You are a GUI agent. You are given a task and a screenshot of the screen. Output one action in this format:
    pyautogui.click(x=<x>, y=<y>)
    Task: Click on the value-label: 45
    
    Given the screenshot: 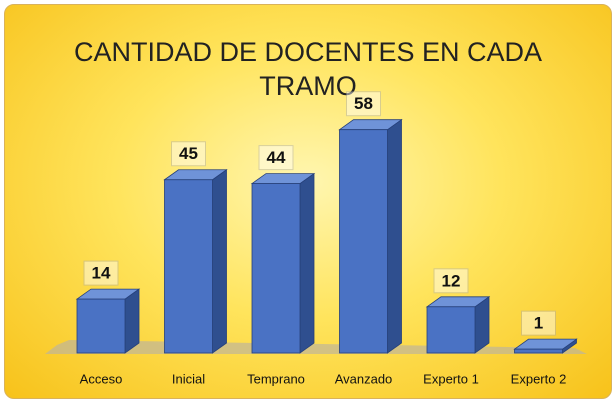 What is the action you would take?
    pyautogui.click(x=188, y=153)
    